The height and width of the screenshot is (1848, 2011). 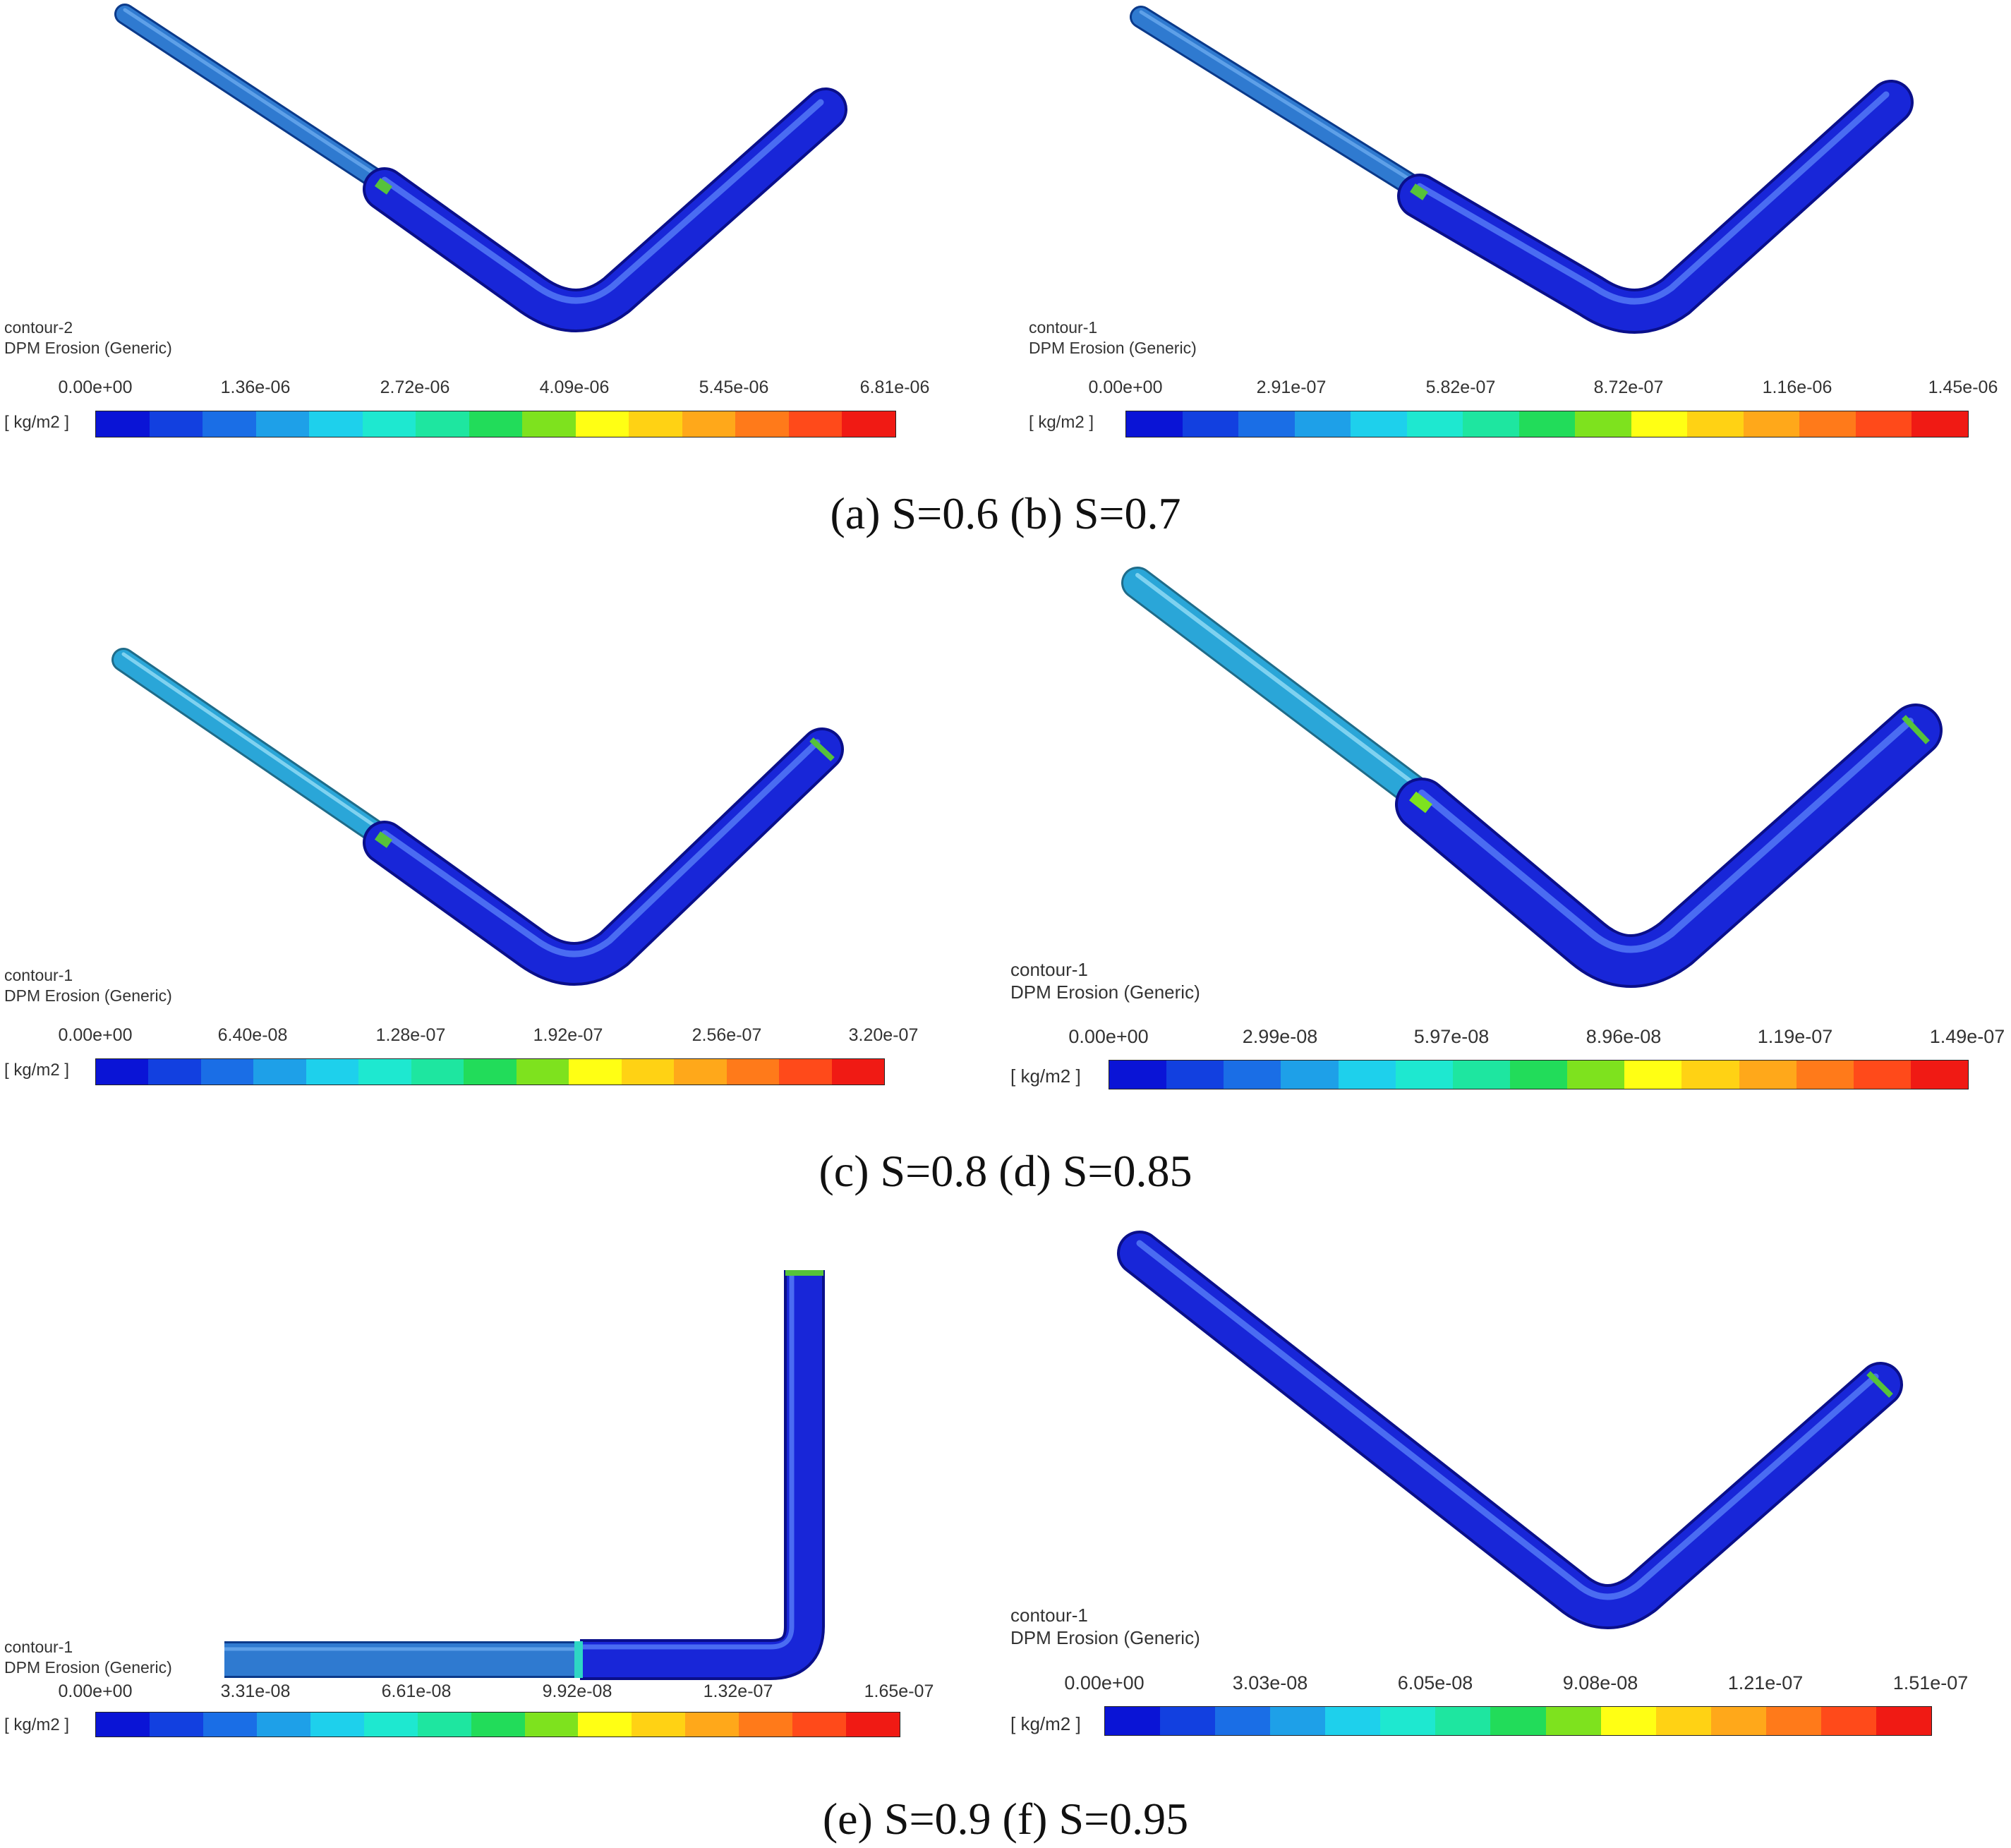 I want to click on caption-row-3: (e) S=0.9 (f) S=0.95, so click(x=1005, y=1819).